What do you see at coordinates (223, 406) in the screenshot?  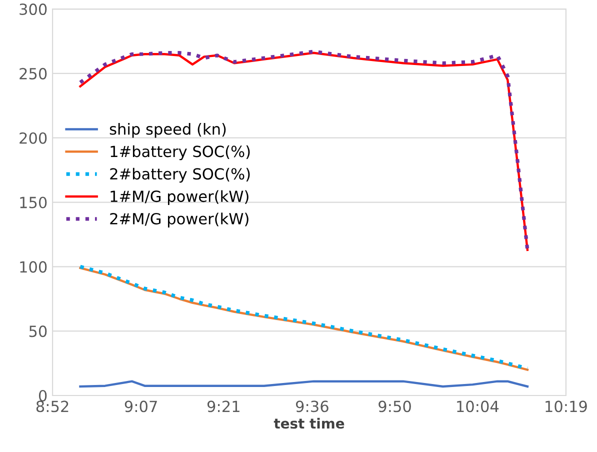 I see `x-tick-label: 9:21` at bounding box center [223, 406].